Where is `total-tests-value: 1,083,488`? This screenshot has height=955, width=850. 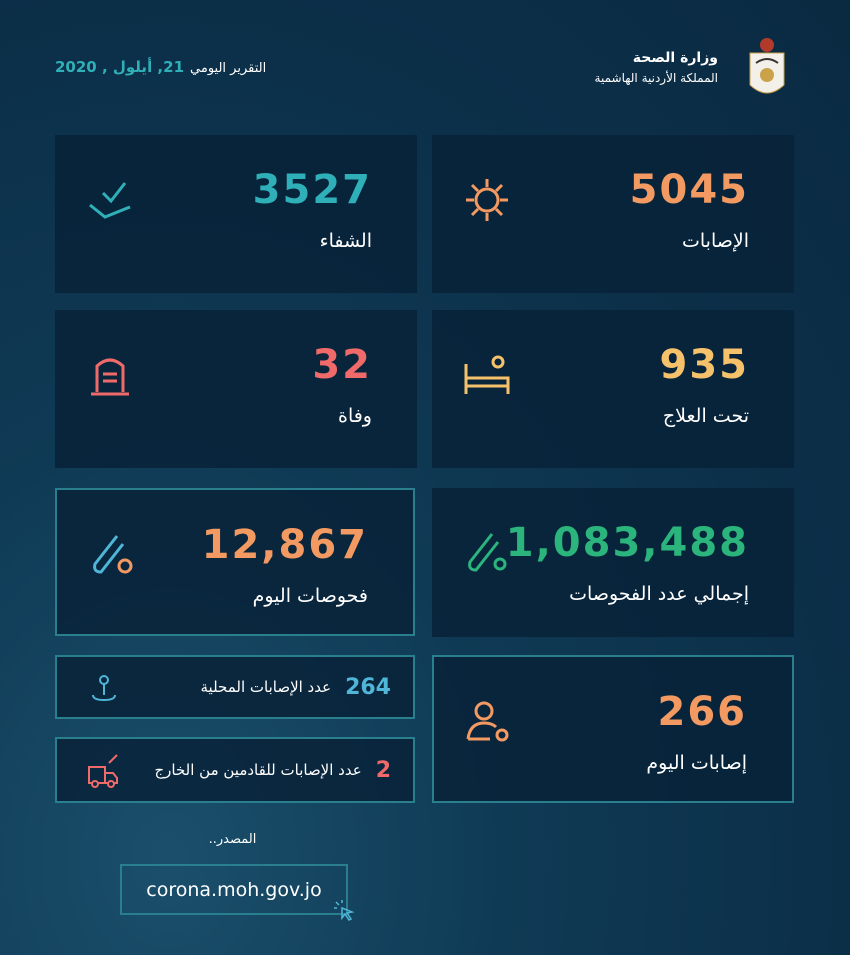
total-tests-value: 1,083,488 is located at coordinates (627, 543).